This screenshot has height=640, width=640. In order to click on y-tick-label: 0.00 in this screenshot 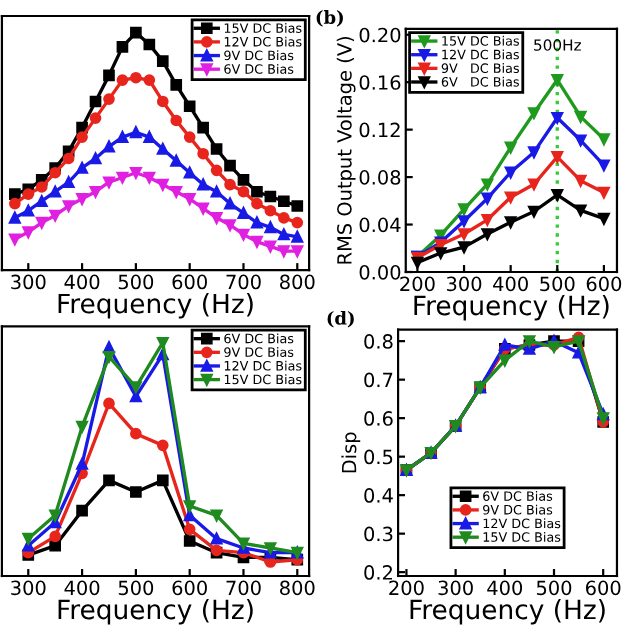, I will do `click(380, 272)`.